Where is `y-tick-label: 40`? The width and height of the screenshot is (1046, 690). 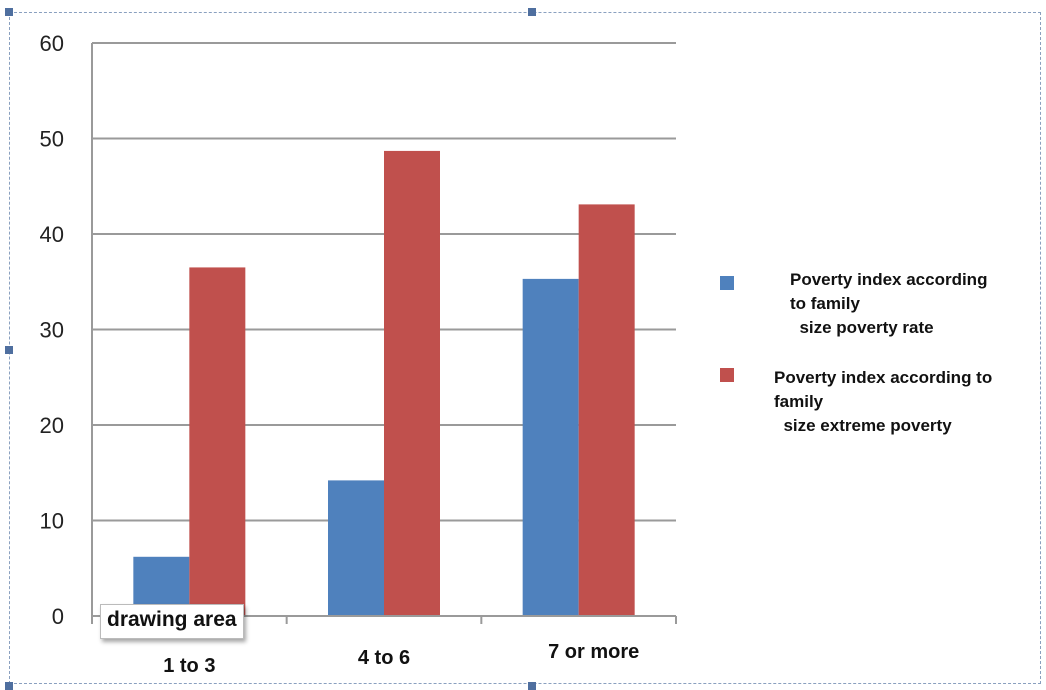 y-tick-label: 40 is located at coordinates (52, 234).